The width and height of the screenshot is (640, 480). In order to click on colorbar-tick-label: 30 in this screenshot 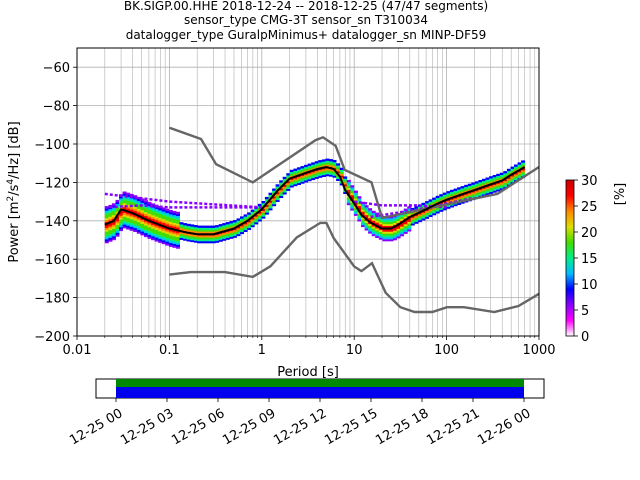, I will do `click(589, 181)`.